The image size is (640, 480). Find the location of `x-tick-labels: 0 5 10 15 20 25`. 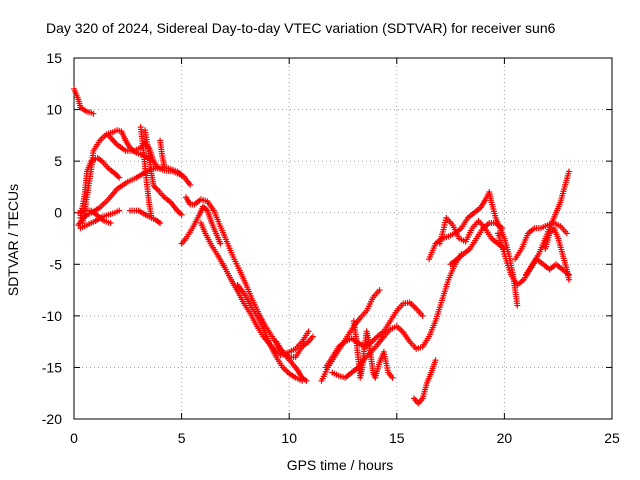

x-tick-labels: 0 5 10 15 20 25 is located at coordinates (345, 438).